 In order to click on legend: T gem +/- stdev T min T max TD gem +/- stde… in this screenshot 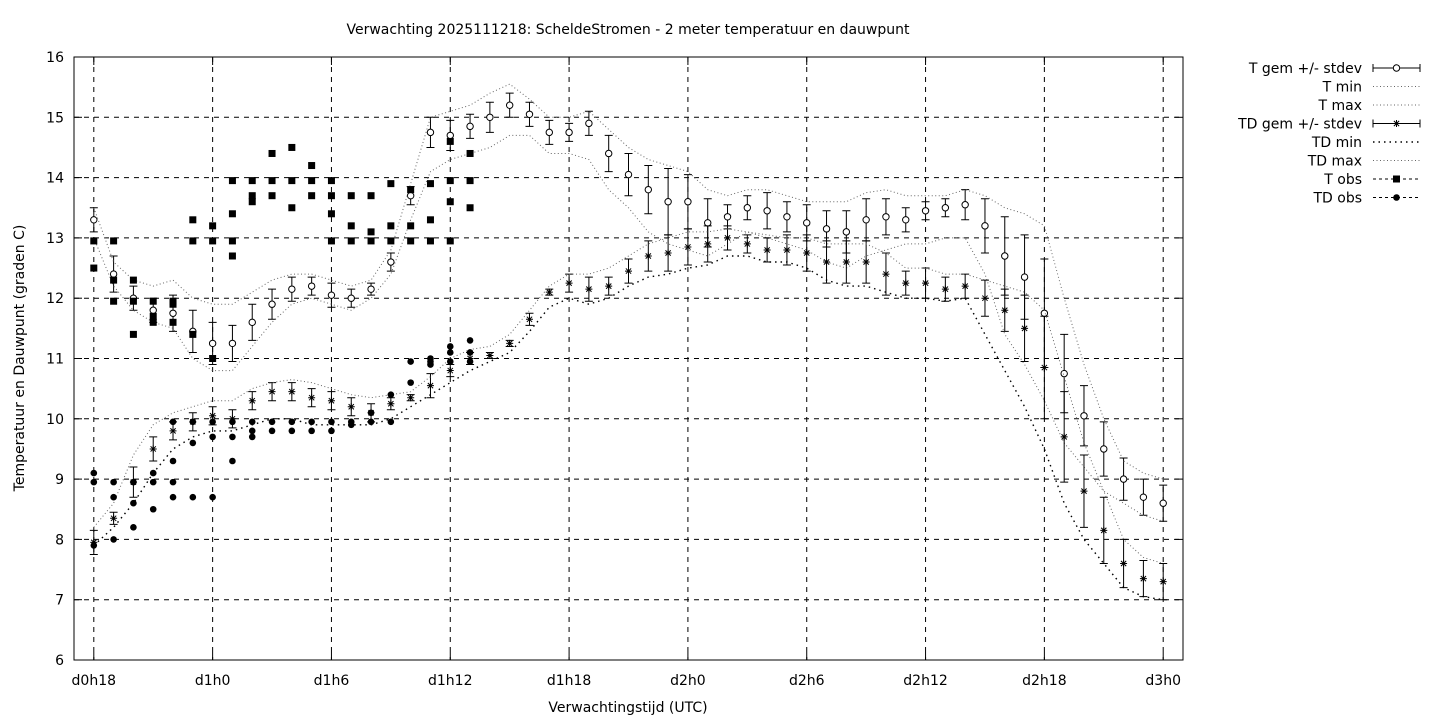, I will do `click(1329, 134)`.